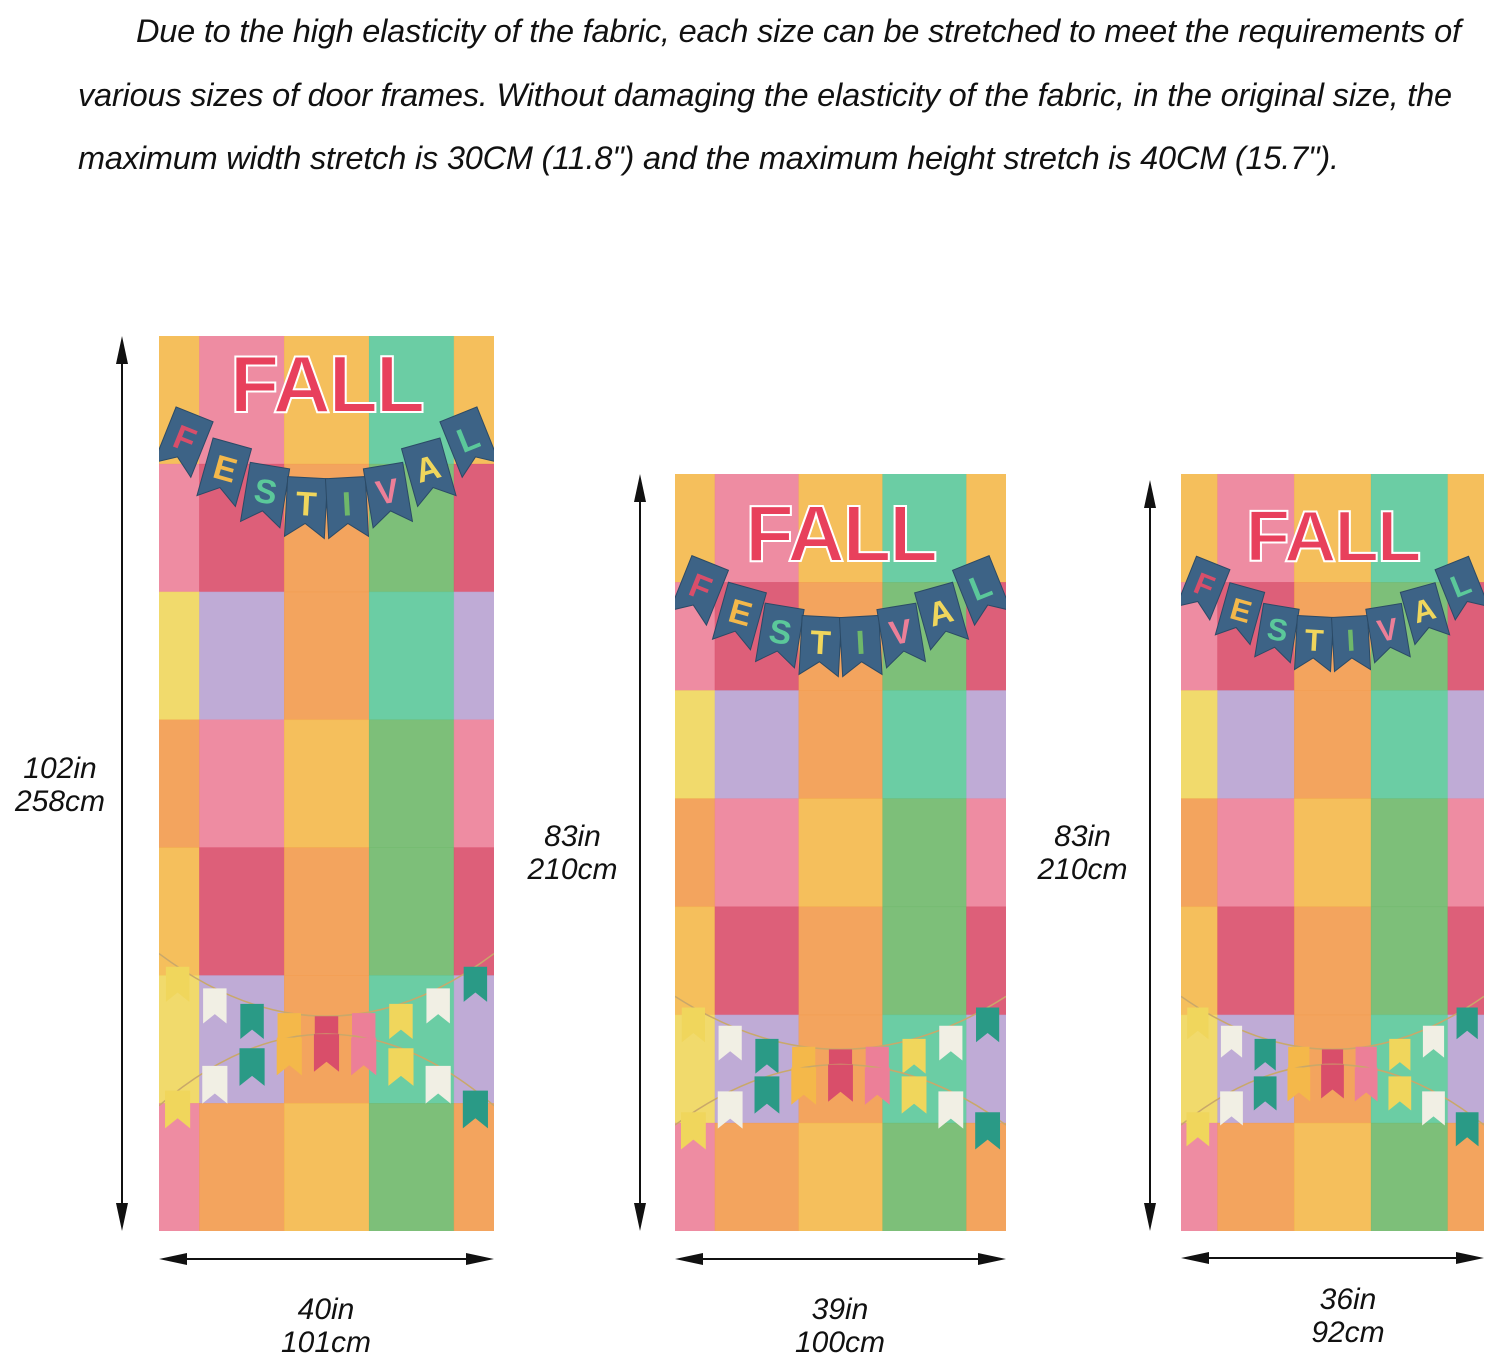 The width and height of the screenshot is (1500, 1359). I want to click on width-cm-large: 101cm, so click(326, 1342).